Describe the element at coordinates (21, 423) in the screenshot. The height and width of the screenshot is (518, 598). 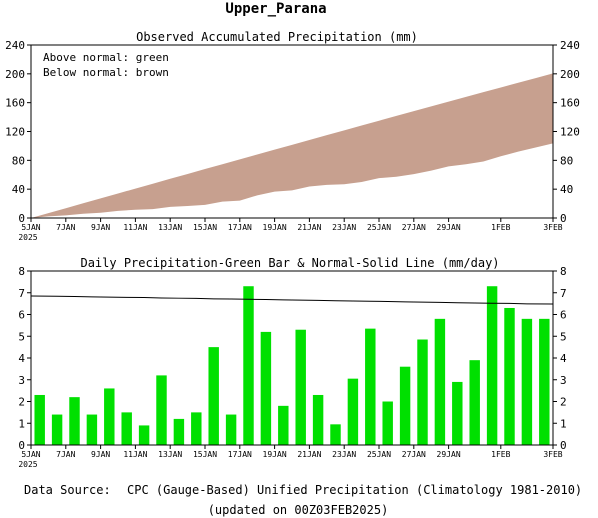
I see `daily-y-tick-label-left: 1` at that location.